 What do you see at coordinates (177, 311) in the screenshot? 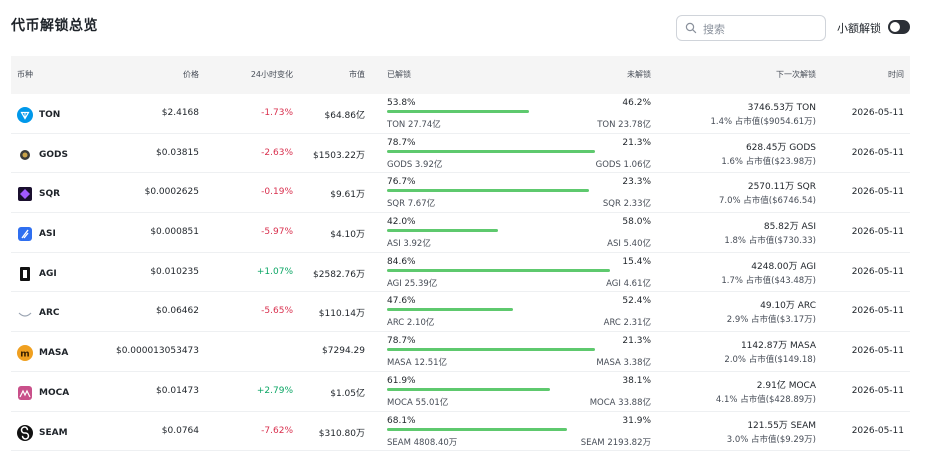
I see `price: $0.06462` at bounding box center [177, 311].